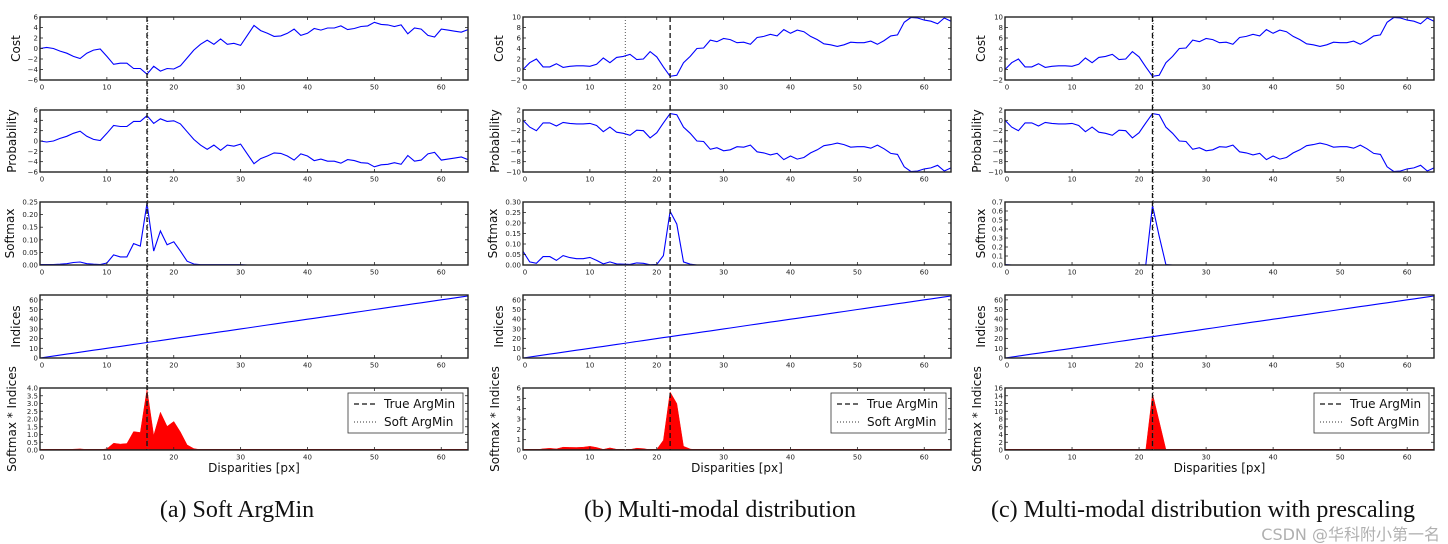 Image resolution: width=1448 pixels, height=544 pixels. I want to click on y-tick-label: 0.25, so click(513, 213).